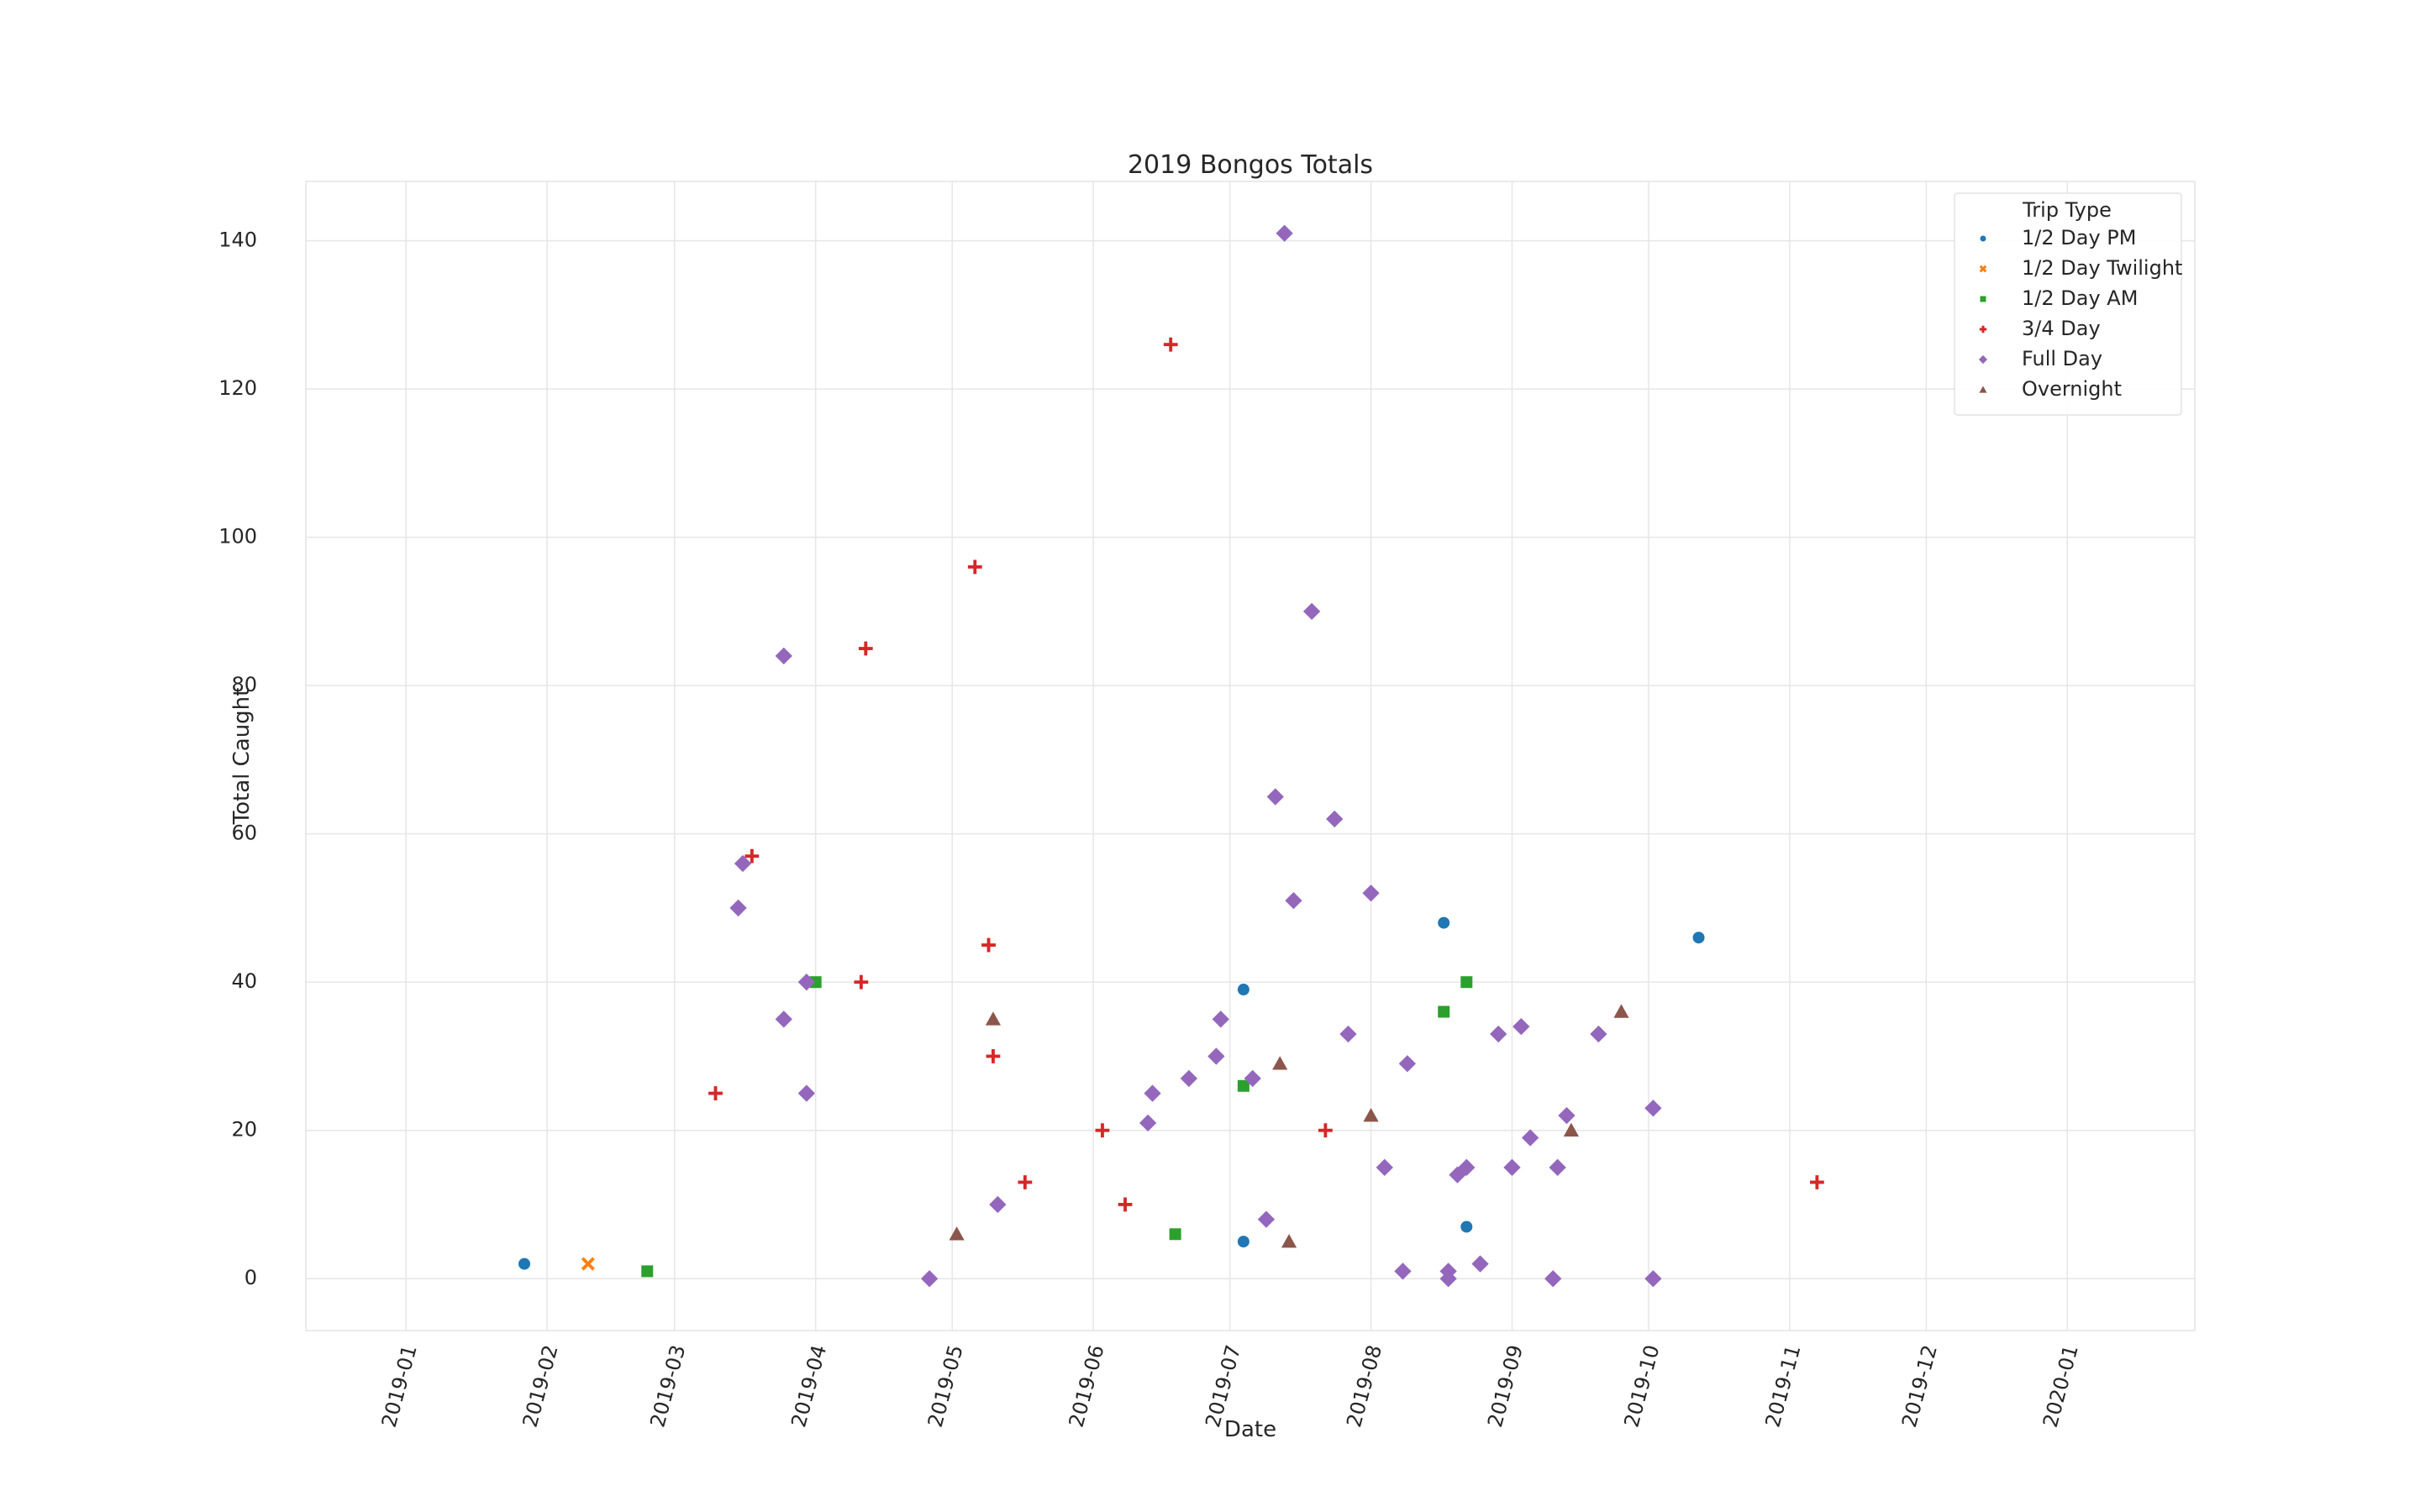 The height and width of the screenshot is (1512, 2420). What do you see at coordinates (1920, 1386) in the screenshot?
I see `x-tick-label: 2019-12` at bounding box center [1920, 1386].